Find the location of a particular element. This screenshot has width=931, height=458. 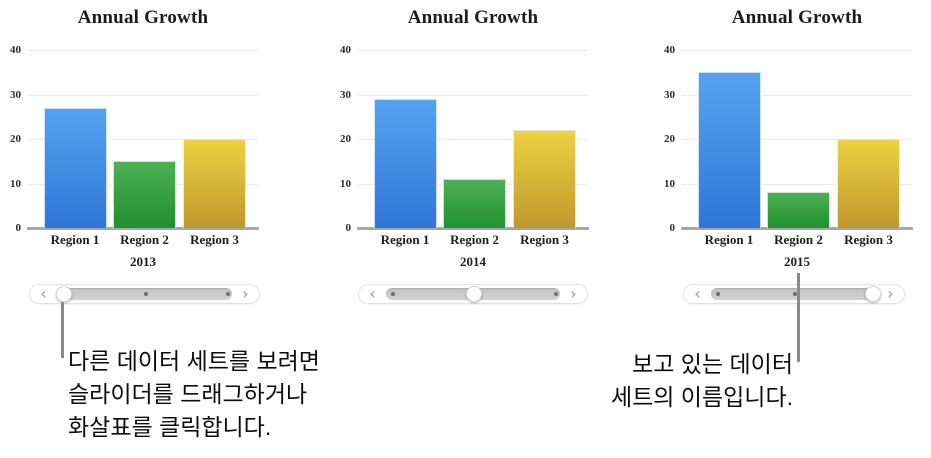

dataset-year-label: 2015 is located at coordinates (797, 261).